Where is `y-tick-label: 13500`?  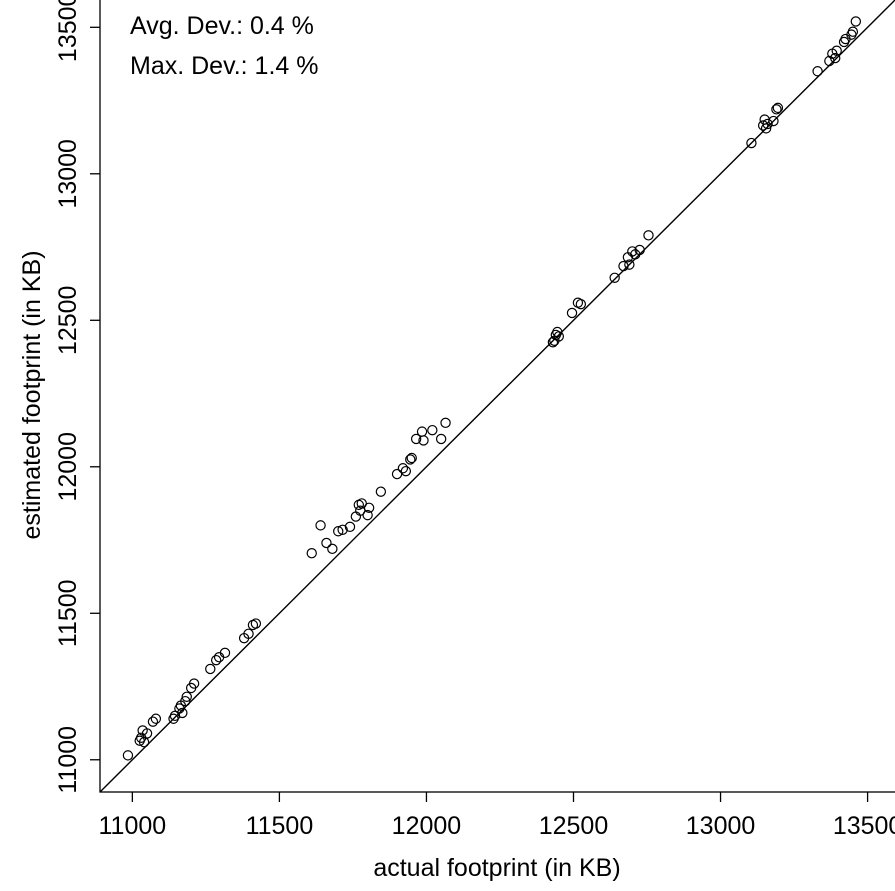 y-tick-label: 13500 is located at coordinates (68, 31).